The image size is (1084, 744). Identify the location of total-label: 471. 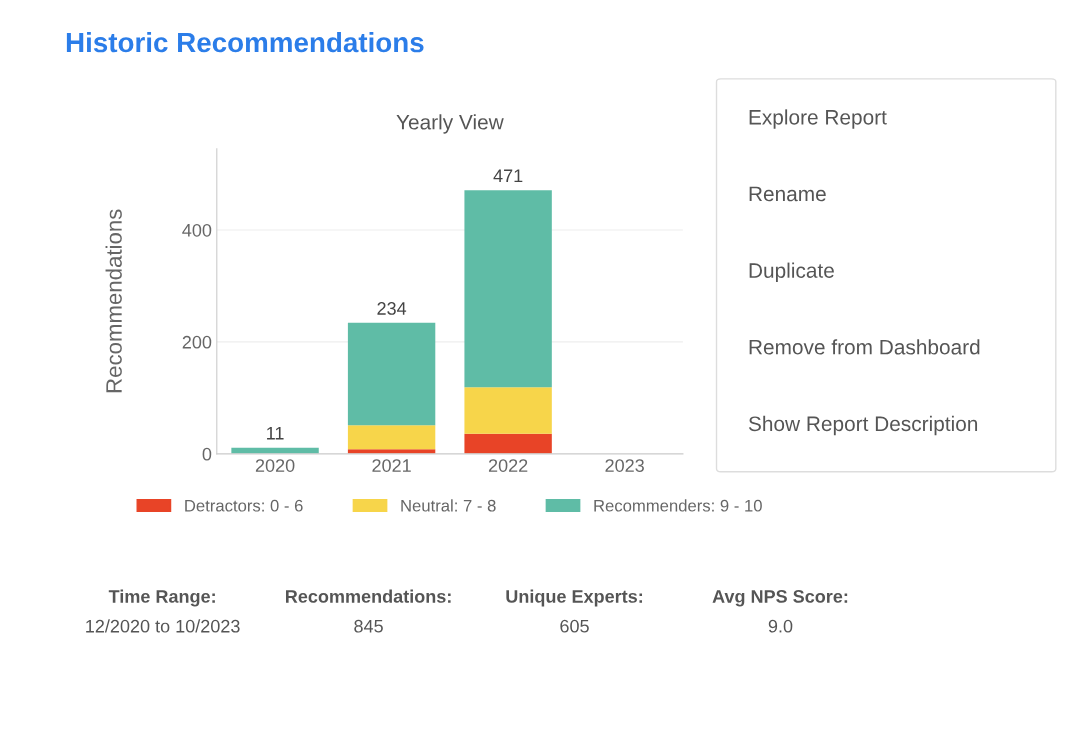
(508, 175).